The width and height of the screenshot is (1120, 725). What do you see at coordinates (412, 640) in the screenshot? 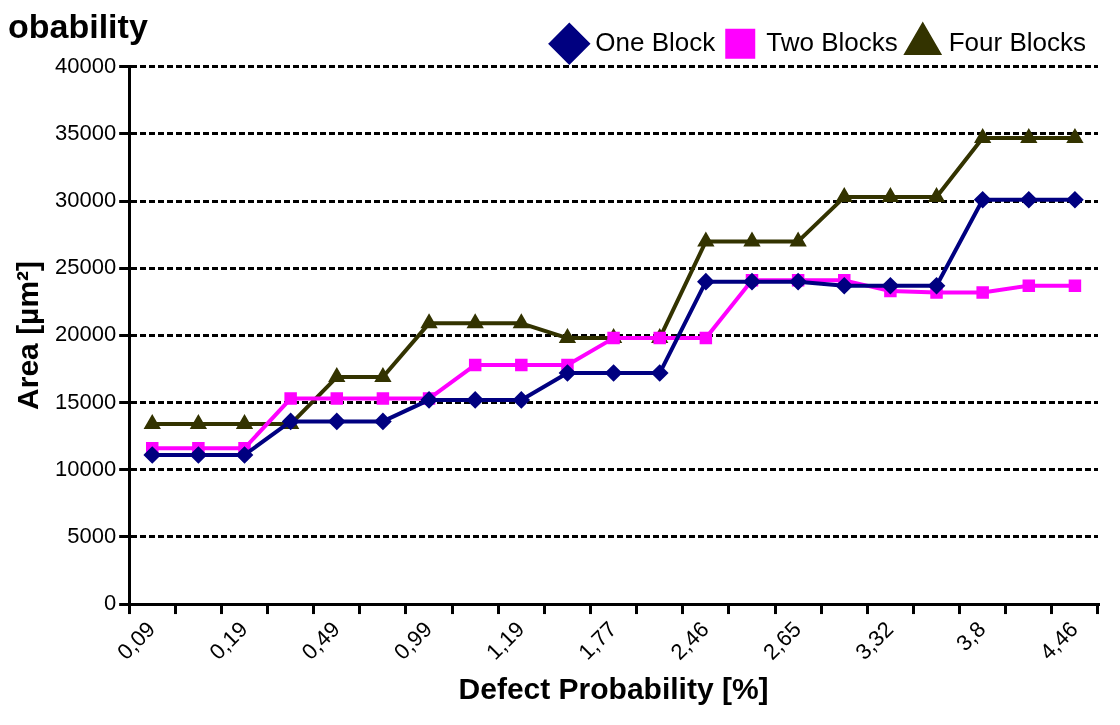
I see `x-tick-label: 0,99` at bounding box center [412, 640].